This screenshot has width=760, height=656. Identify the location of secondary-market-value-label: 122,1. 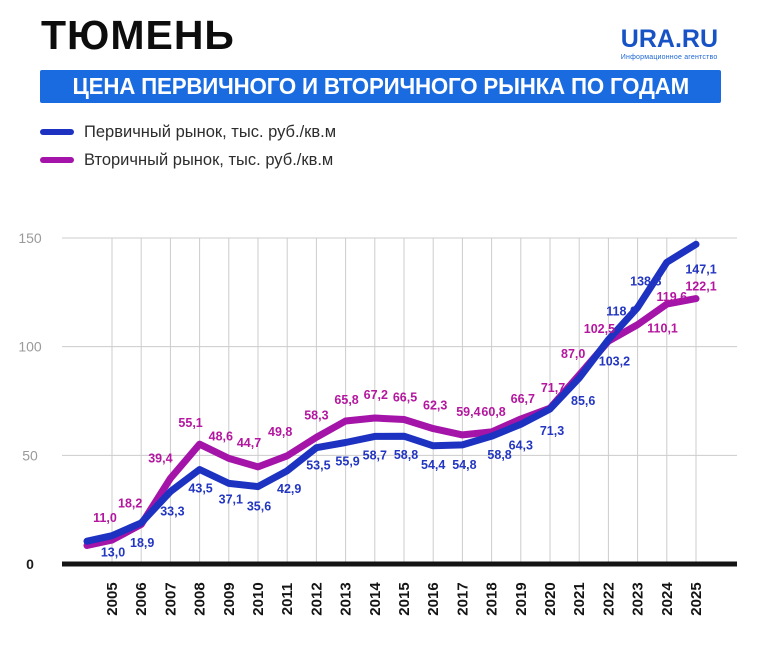
(700, 287).